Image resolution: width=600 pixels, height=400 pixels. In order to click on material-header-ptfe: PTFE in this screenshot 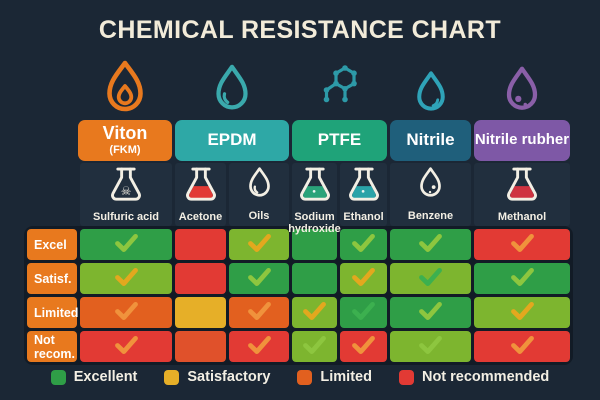, I will do `click(339, 140)`.